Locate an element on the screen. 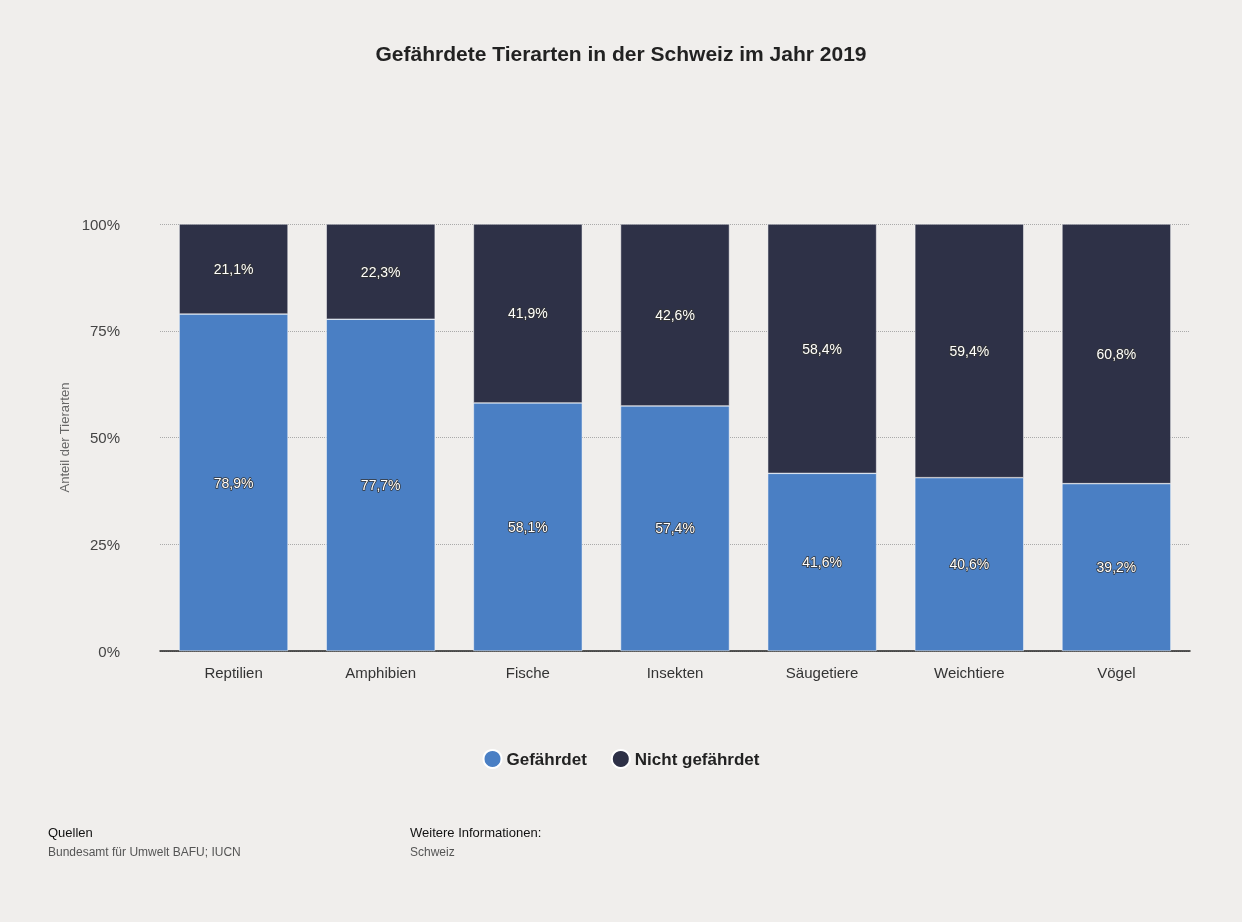  text: Schweiz is located at coordinates (432, 852).